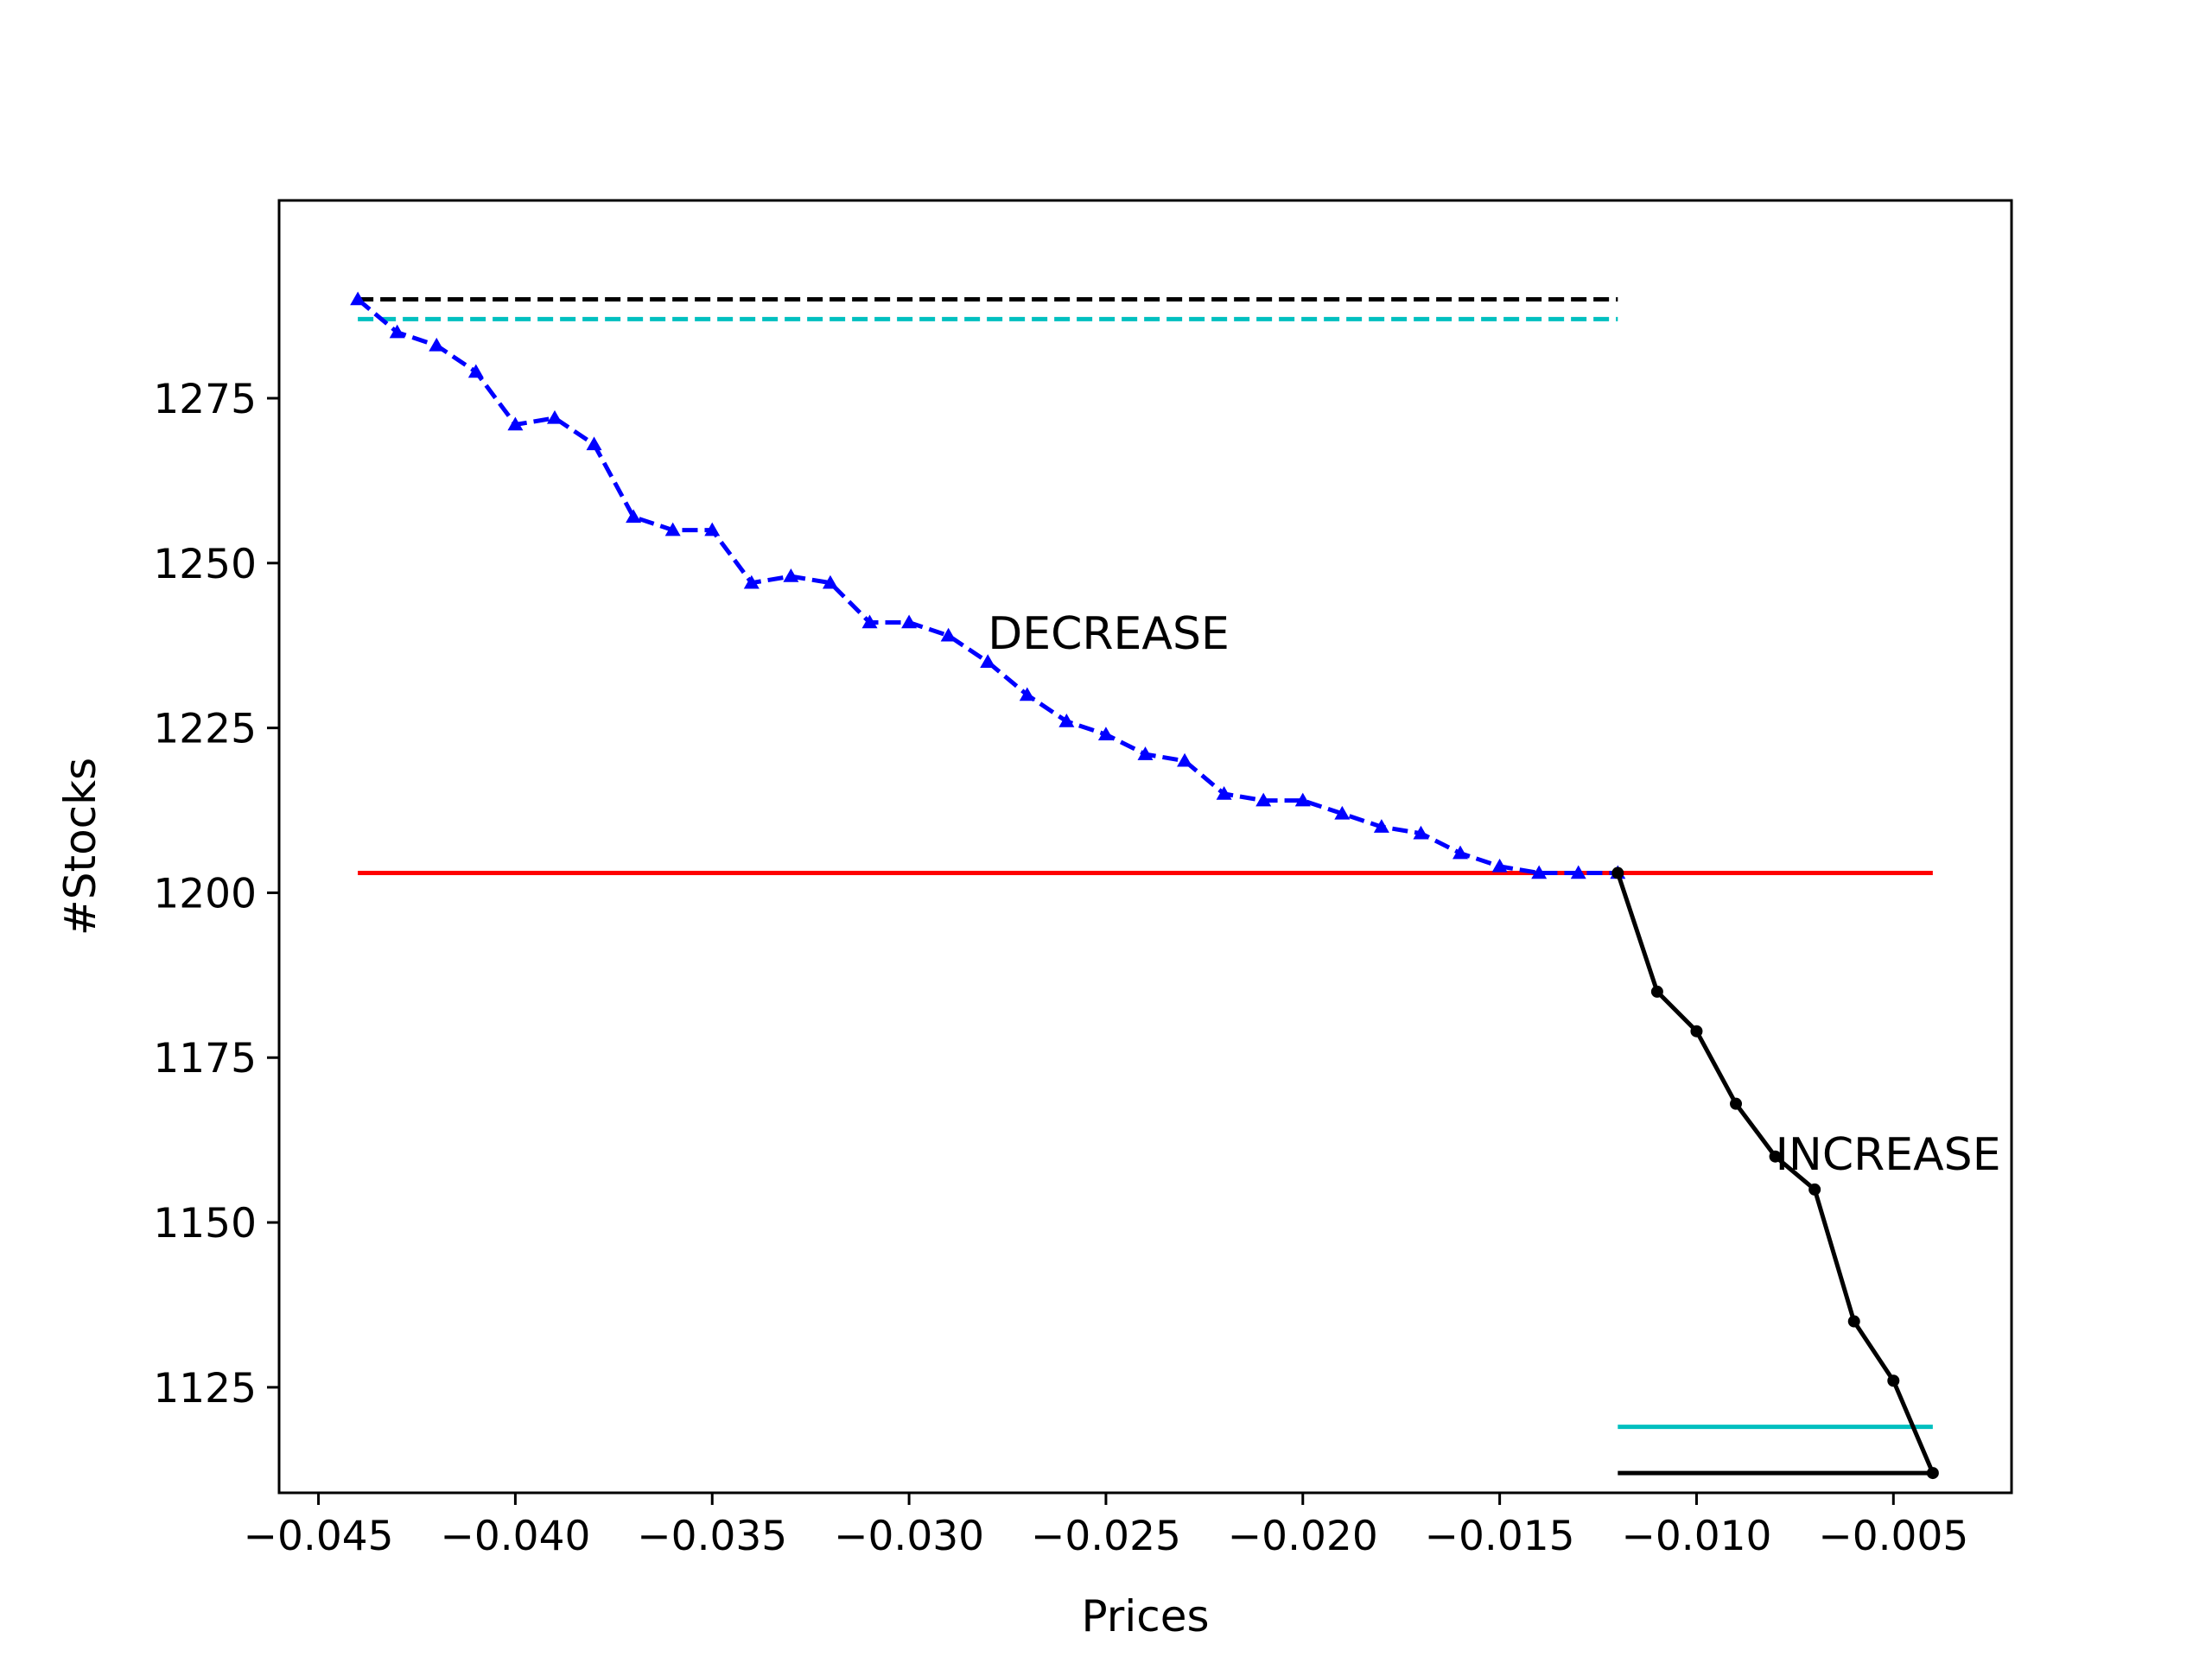  I want to click on y-tick-label: 1200, so click(205, 894).